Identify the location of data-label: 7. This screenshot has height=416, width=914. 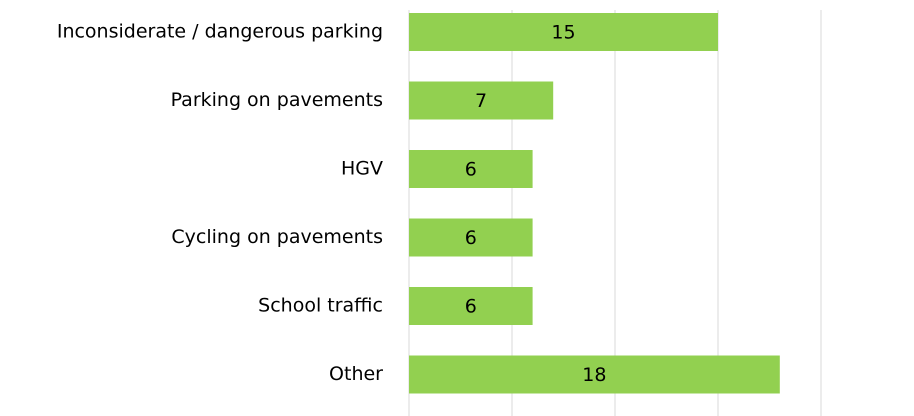
(481, 101).